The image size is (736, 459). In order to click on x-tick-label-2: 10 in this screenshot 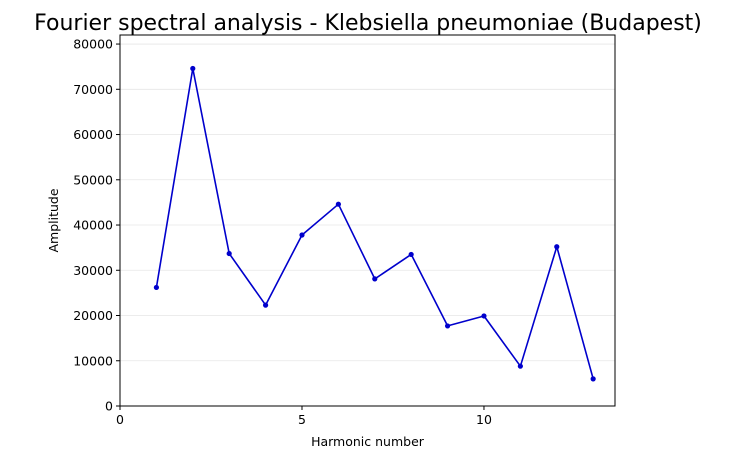, I will do `click(484, 419)`.